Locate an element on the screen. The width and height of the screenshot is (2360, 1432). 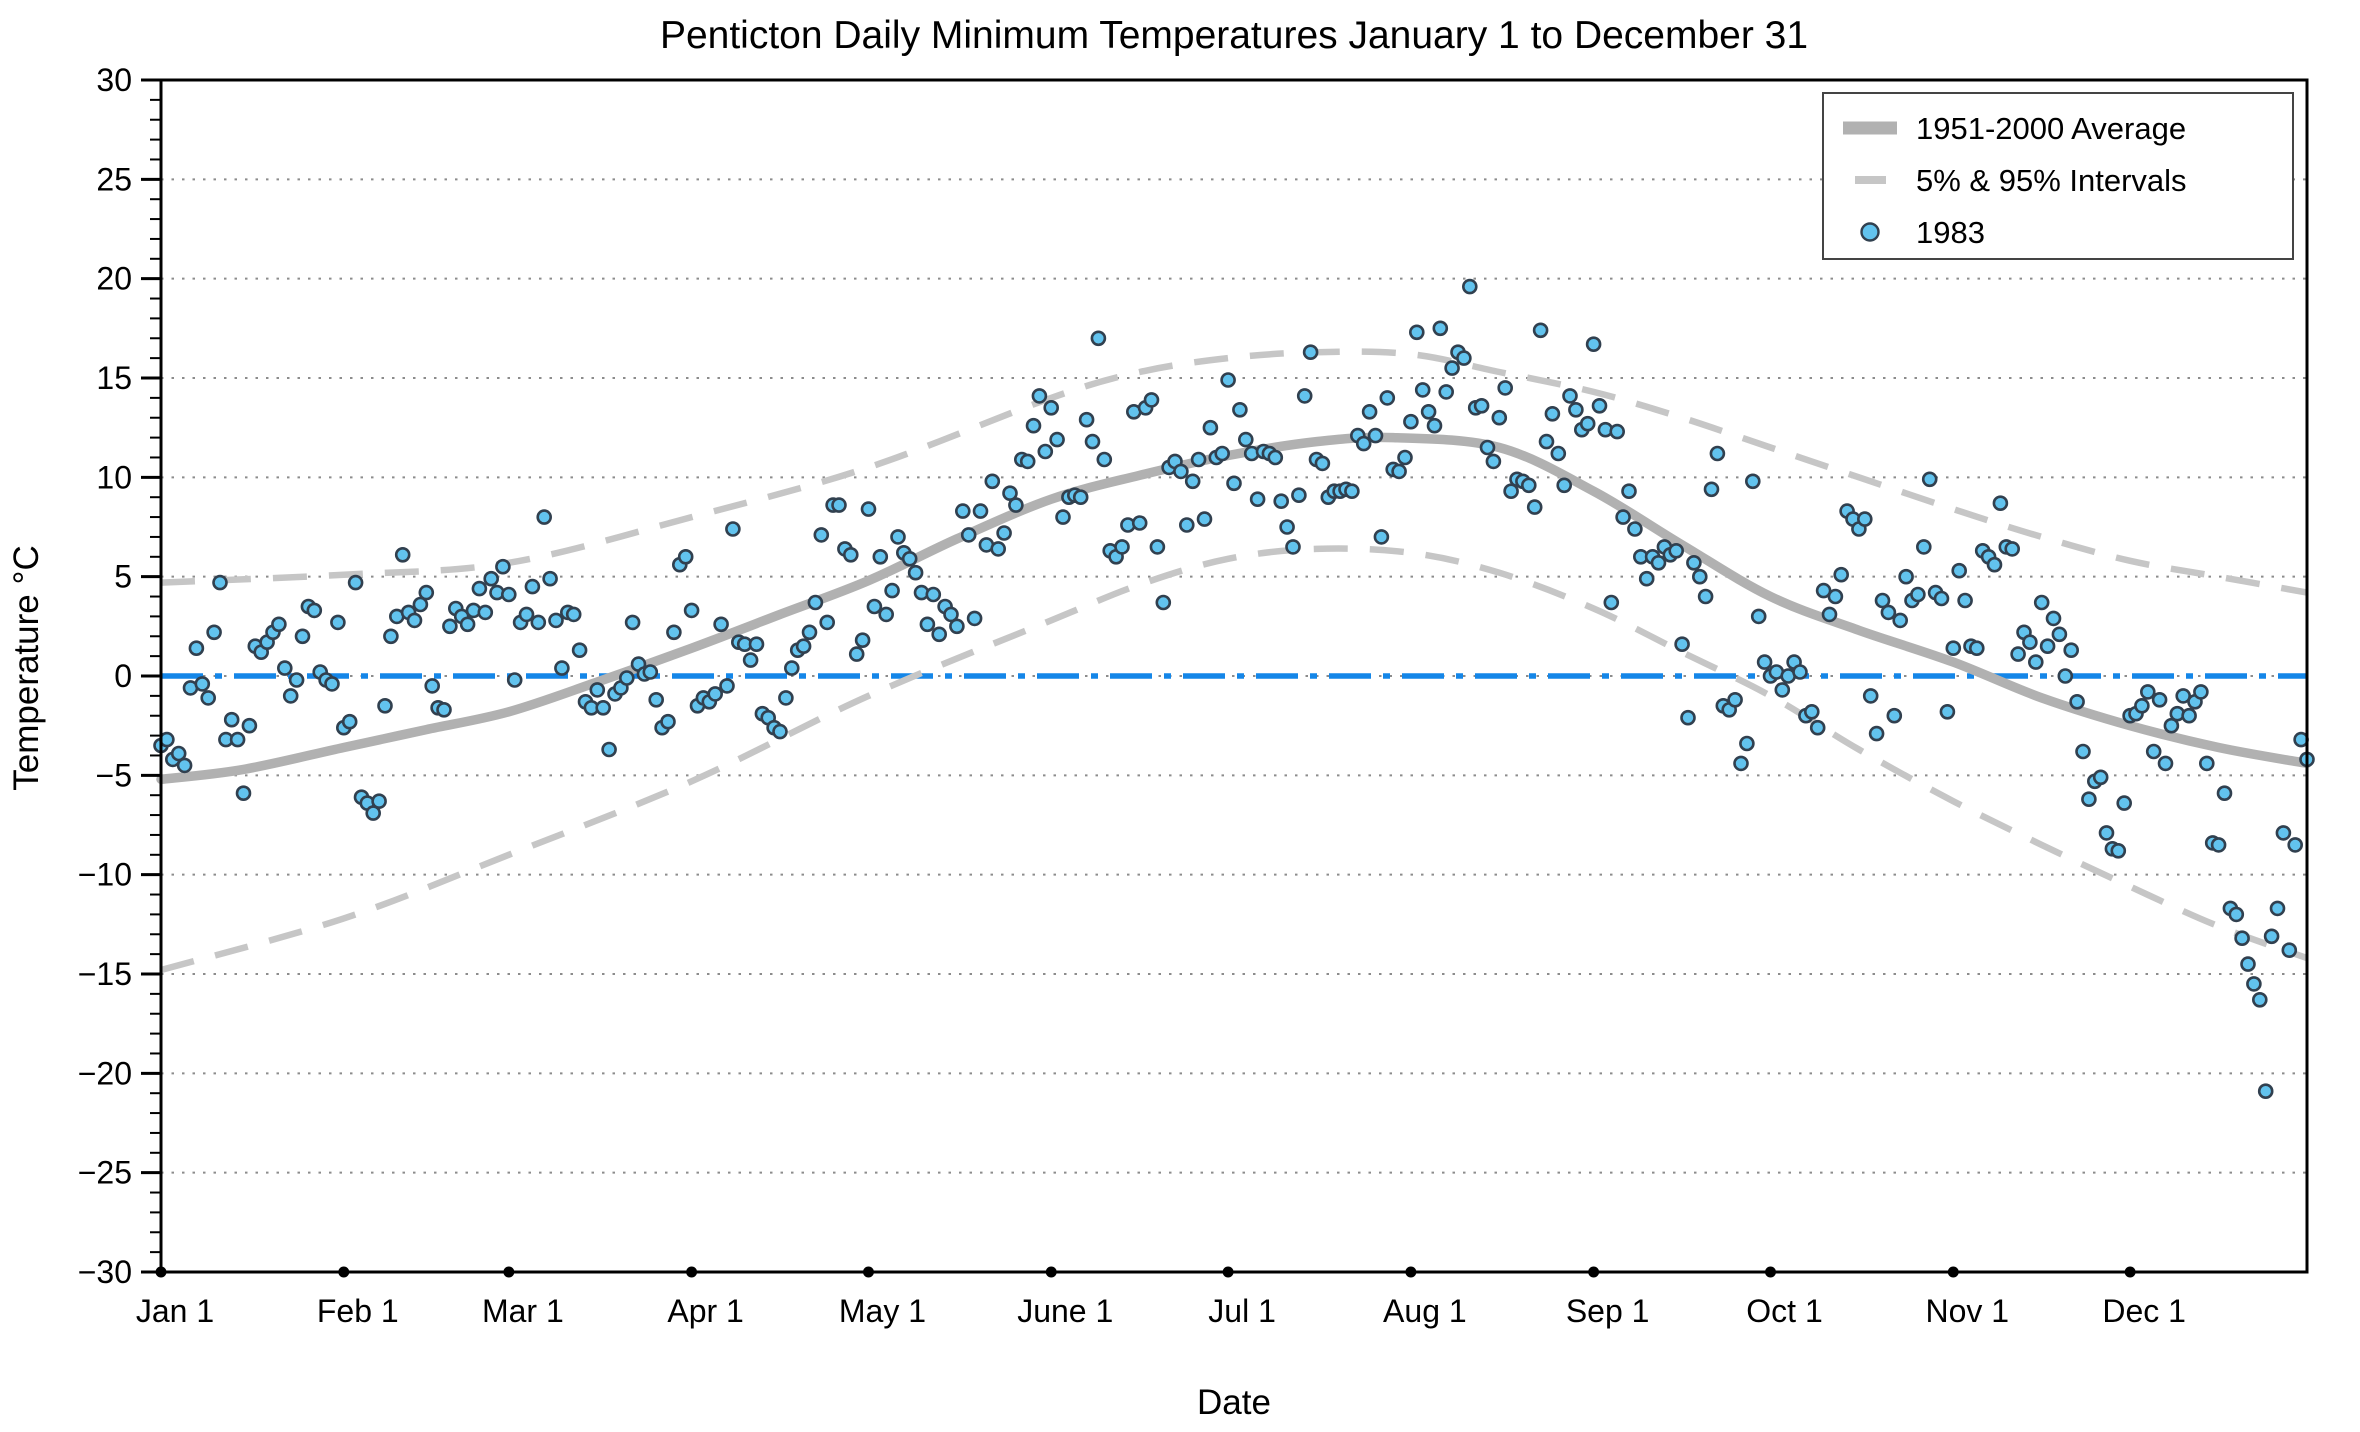
x-tick-label: May 1 is located at coordinates (882, 1311).